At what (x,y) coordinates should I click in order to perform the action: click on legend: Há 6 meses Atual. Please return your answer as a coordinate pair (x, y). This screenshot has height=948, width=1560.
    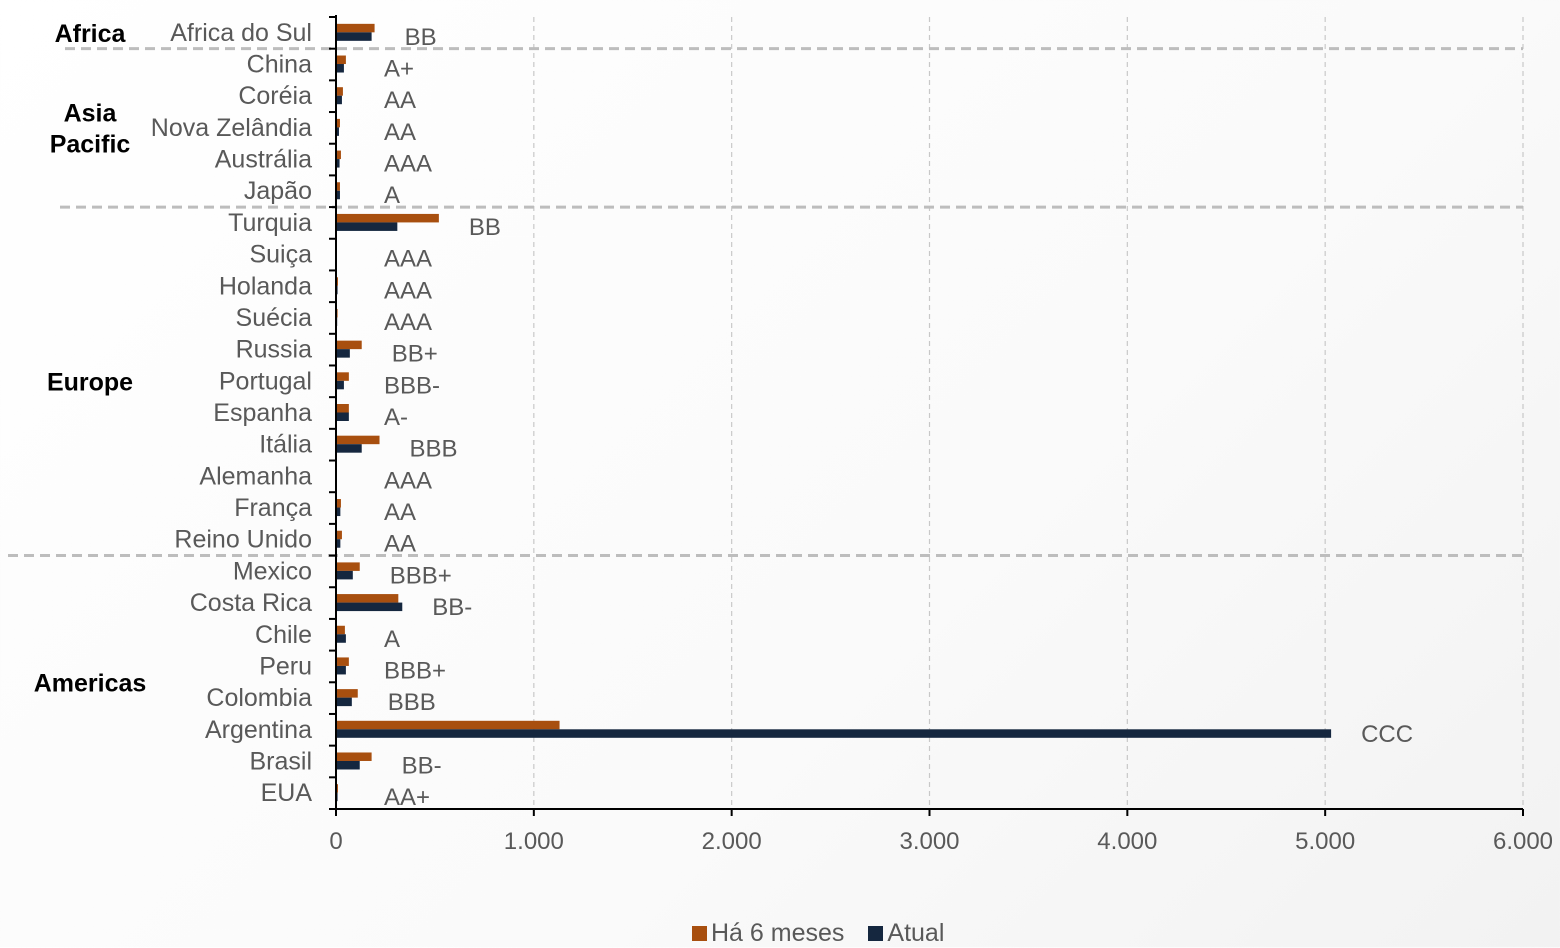
    Looking at the image, I should click on (818, 933).